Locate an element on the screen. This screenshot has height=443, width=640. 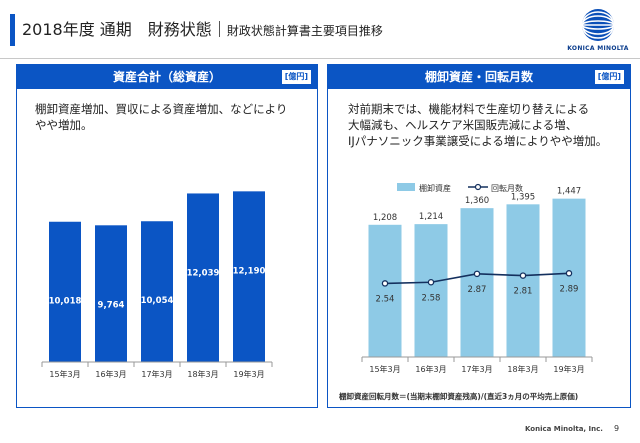
bar-value-label: 9,764 is located at coordinates (111, 305).